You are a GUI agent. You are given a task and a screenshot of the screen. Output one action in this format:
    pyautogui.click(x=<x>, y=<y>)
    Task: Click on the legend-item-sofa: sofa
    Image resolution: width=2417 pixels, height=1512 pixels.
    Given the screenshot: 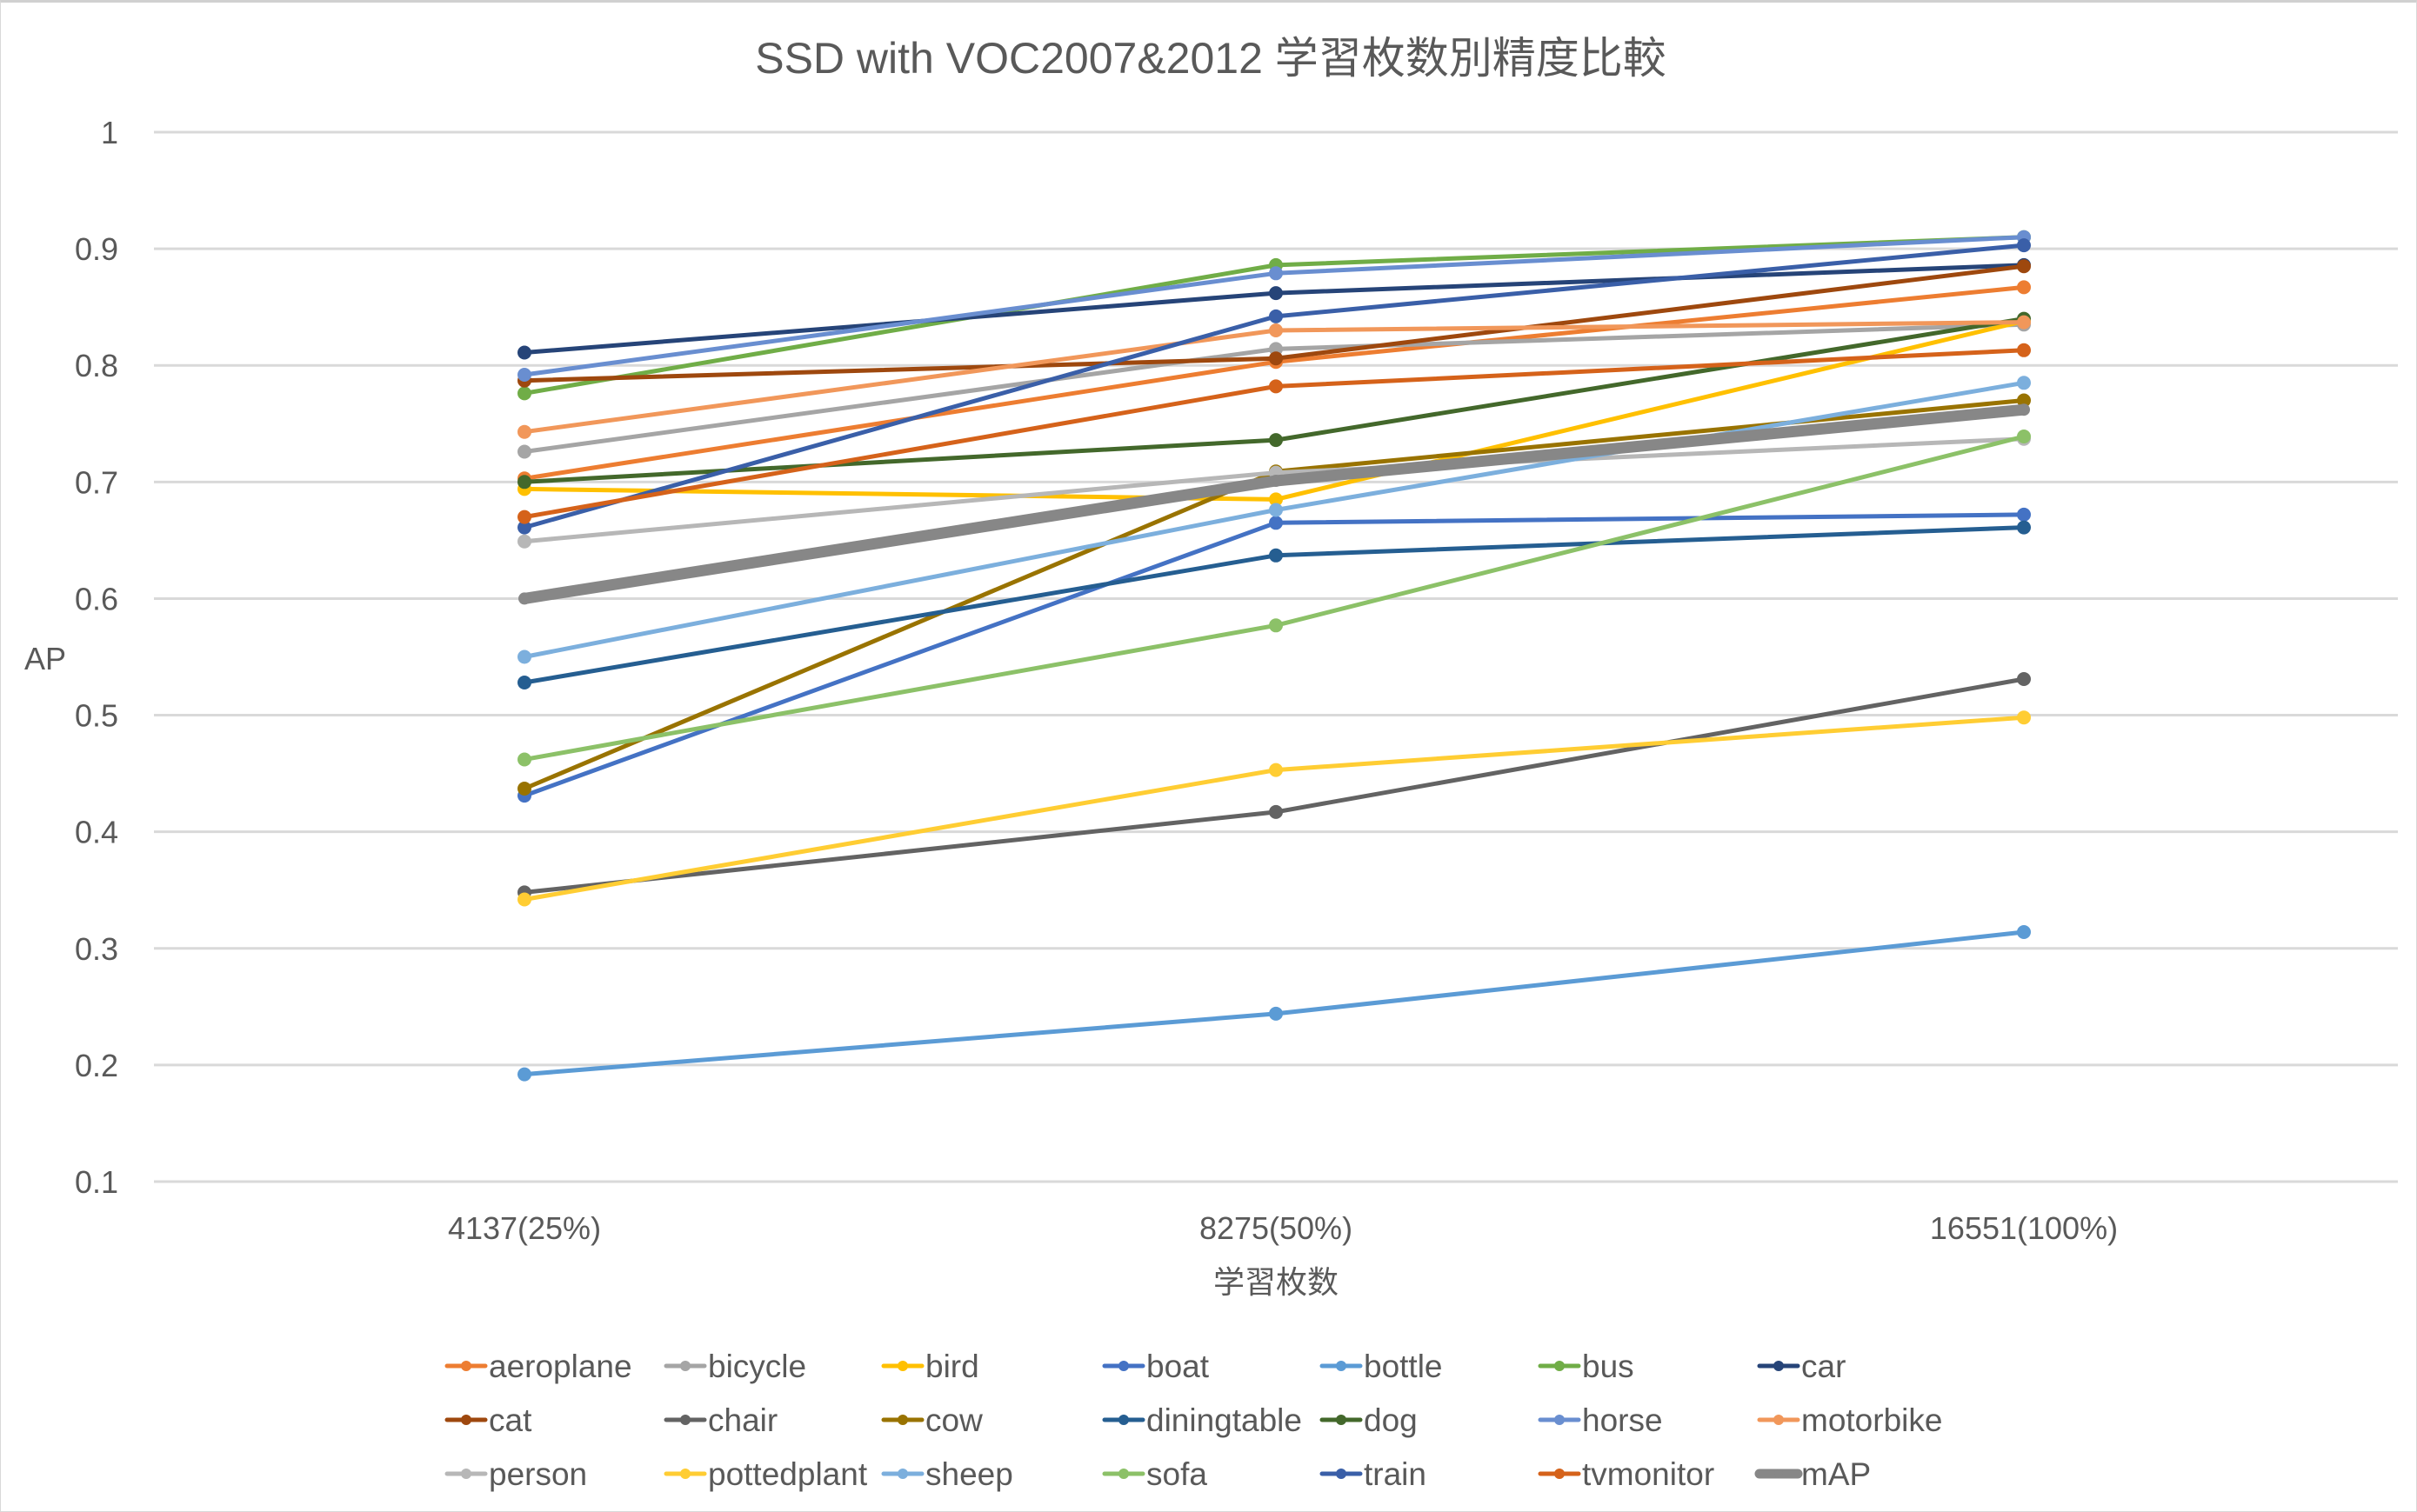 What is the action you would take?
    pyautogui.click(x=1154, y=1474)
    